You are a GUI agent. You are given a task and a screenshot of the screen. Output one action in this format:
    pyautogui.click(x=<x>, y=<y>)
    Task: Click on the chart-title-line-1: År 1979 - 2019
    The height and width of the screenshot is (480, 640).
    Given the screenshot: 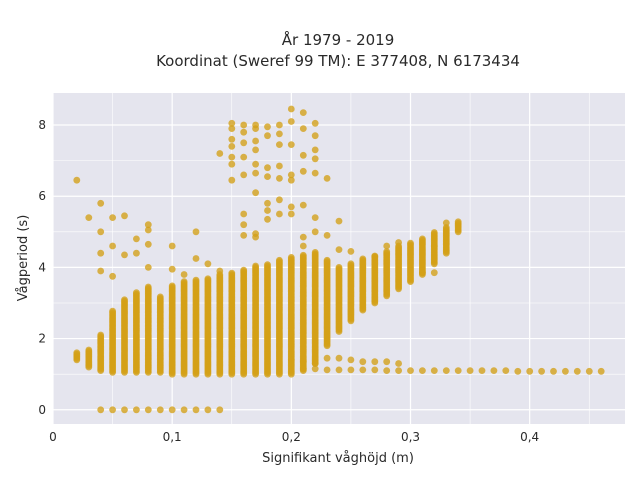 What is the action you would take?
    pyautogui.click(x=338, y=39)
    